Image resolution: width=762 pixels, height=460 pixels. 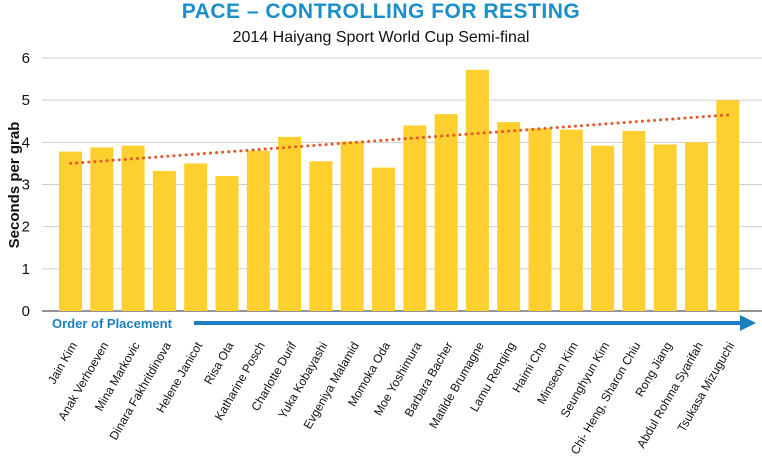 What do you see at coordinates (26, 269) in the screenshot?
I see `y-tick-label: 1` at bounding box center [26, 269].